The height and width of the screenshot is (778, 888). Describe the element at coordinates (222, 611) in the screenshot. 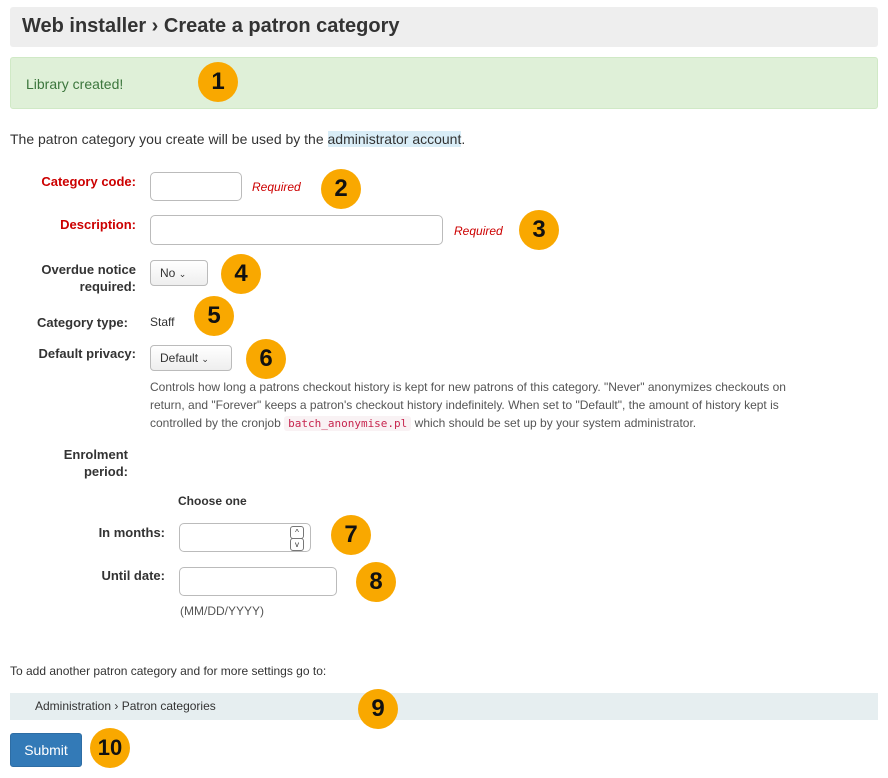

I see `date-format-hint: (MM/DD/YYYY)` at that location.